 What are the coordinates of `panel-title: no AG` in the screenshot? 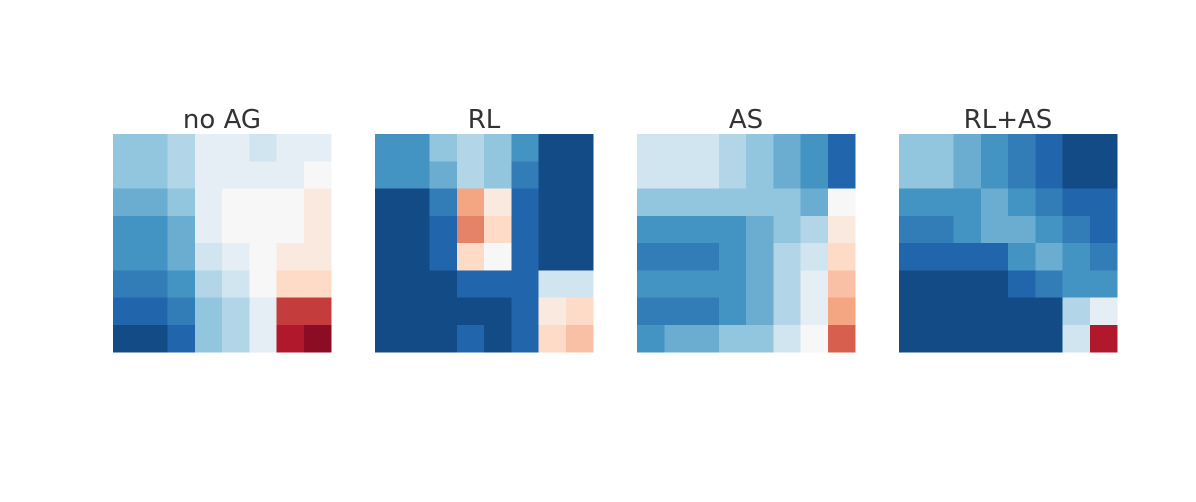 It's located at (222, 120).